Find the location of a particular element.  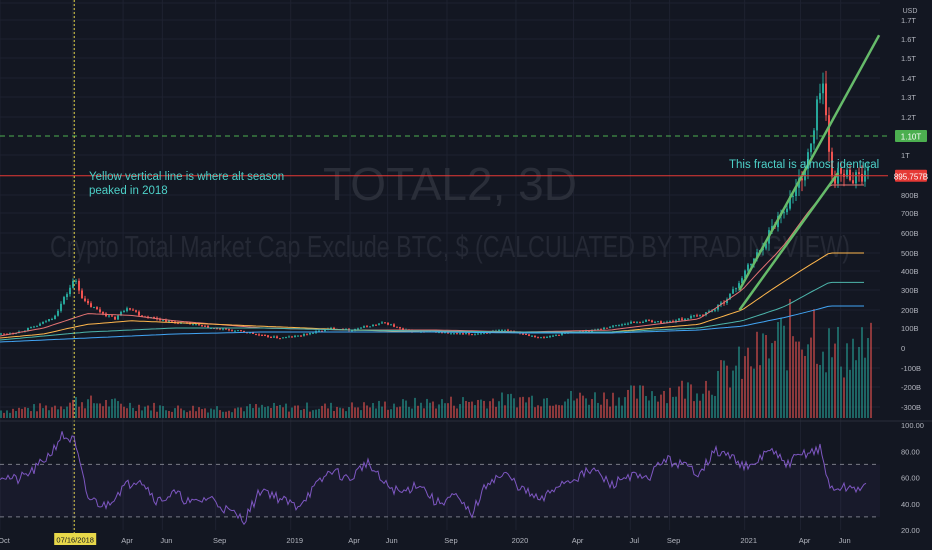

price-tick-label: -300B is located at coordinates (911, 407).